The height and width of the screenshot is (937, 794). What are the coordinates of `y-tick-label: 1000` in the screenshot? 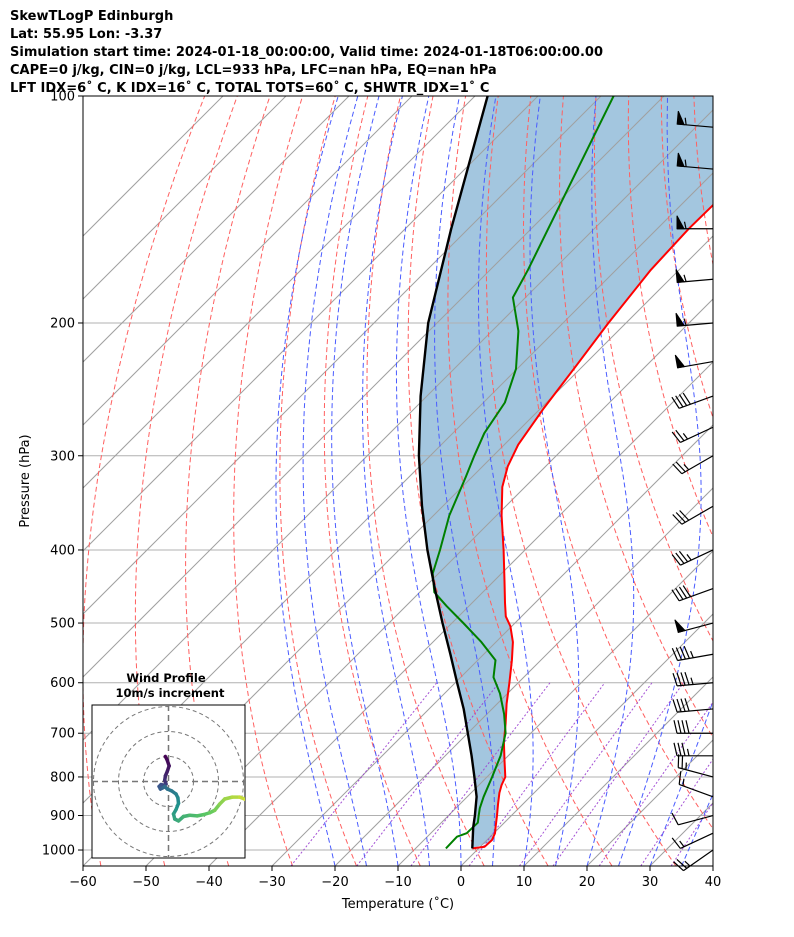 It's located at (58, 851).